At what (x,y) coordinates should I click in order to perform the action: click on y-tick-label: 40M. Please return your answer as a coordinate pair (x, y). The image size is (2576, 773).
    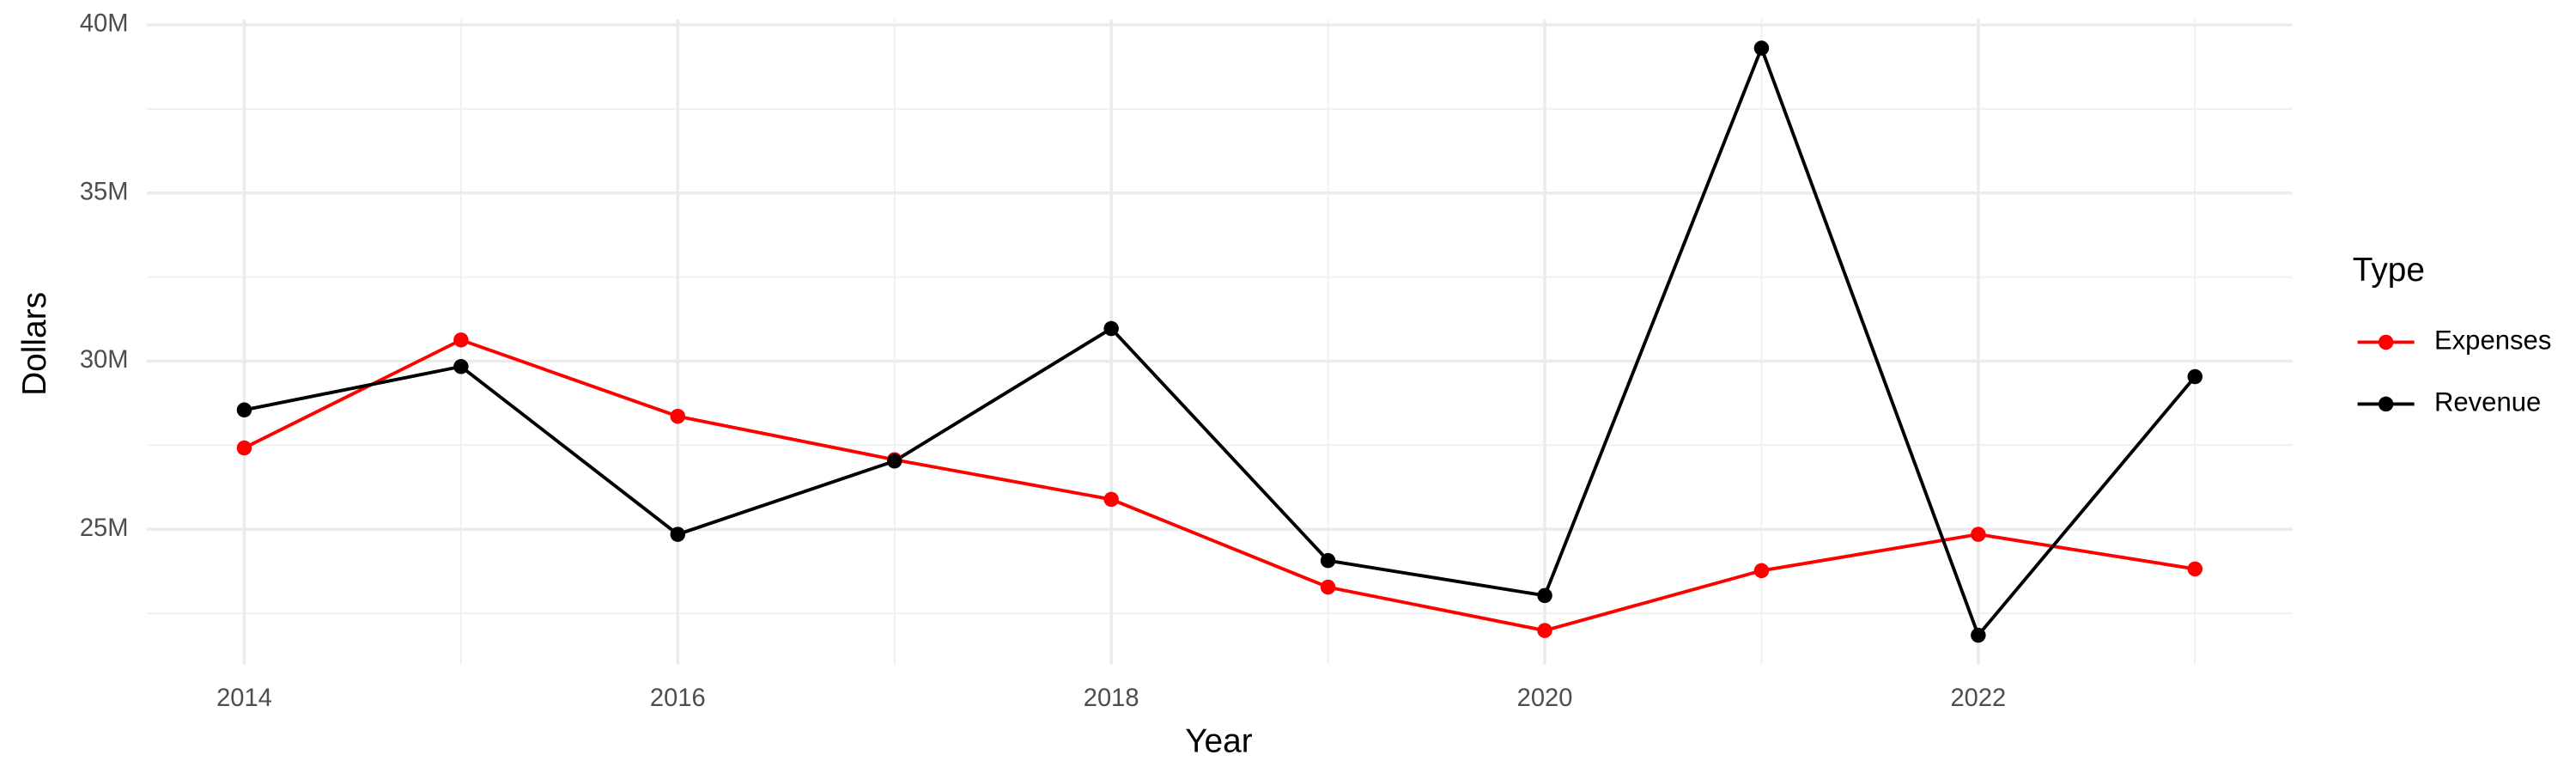
    Looking at the image, I should click on (104, 24).